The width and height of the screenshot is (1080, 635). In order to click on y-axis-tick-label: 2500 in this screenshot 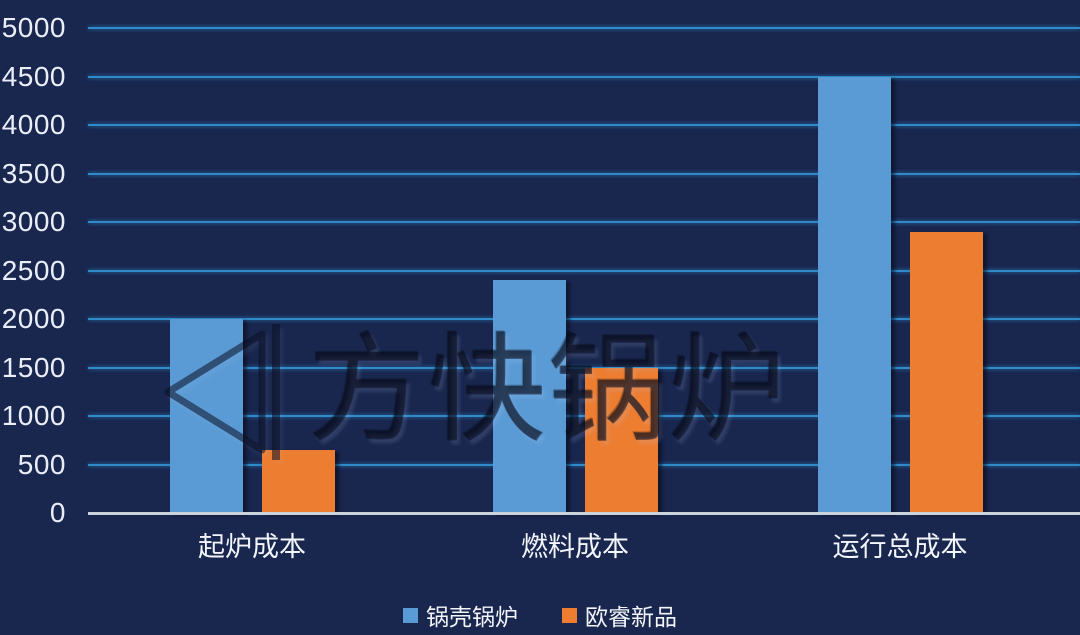, I will do `click(33, 270)`.